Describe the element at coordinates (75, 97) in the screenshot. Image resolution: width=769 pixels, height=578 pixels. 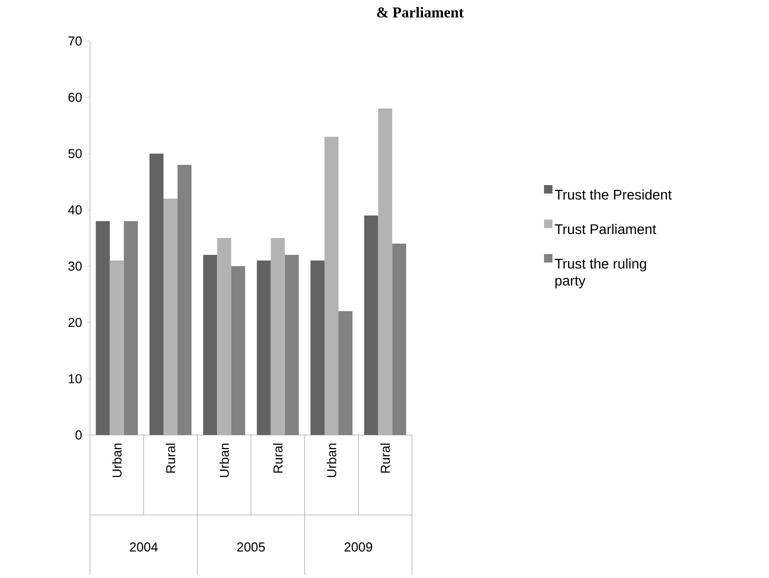
I see `y-tick-label: 60` at that location.